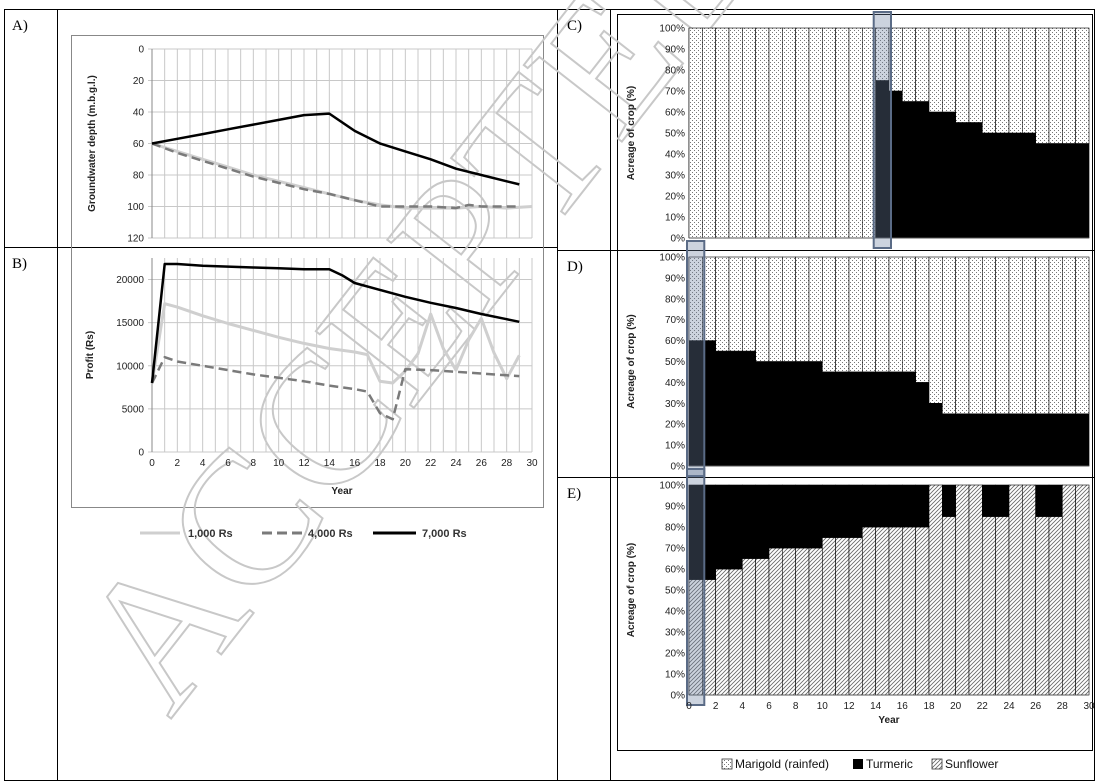  What do you see at coordinates (92, 143) in the screenshot?
I see `y-axis-label: Groundwater depth (m.b.g.l.)` at bounding box center [92, 143].